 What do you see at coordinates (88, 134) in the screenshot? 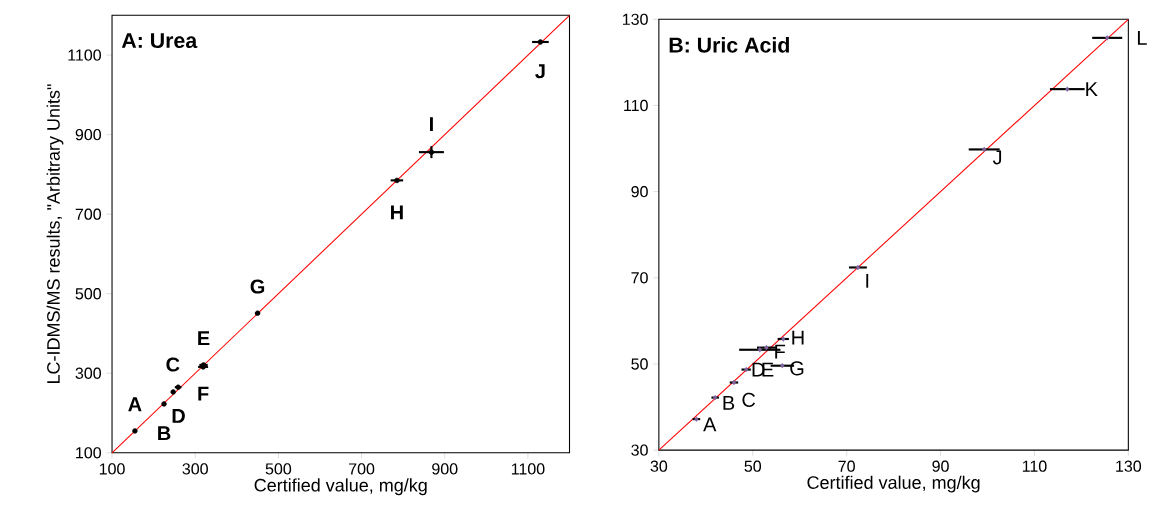
I see `y-tick-label: 900` at bounding box center [88, 134].